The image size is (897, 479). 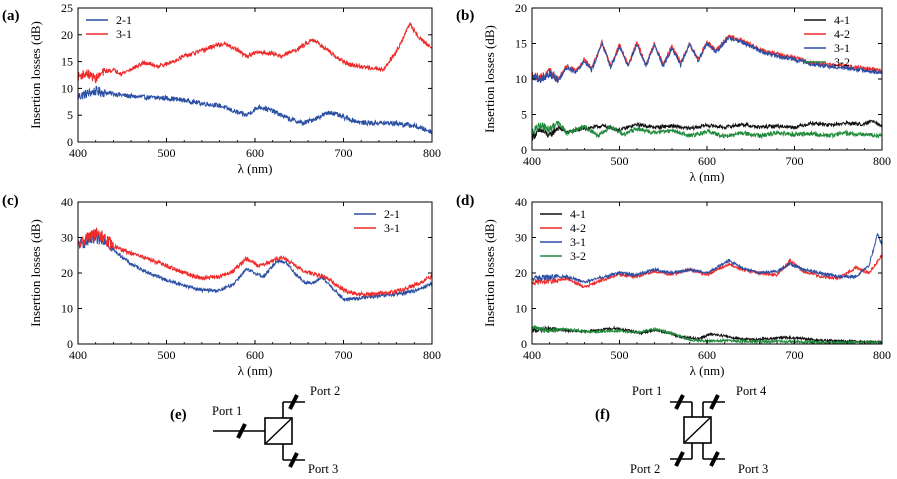 I want to click on port-2-label: Port 2, so click(x=325, y=391).